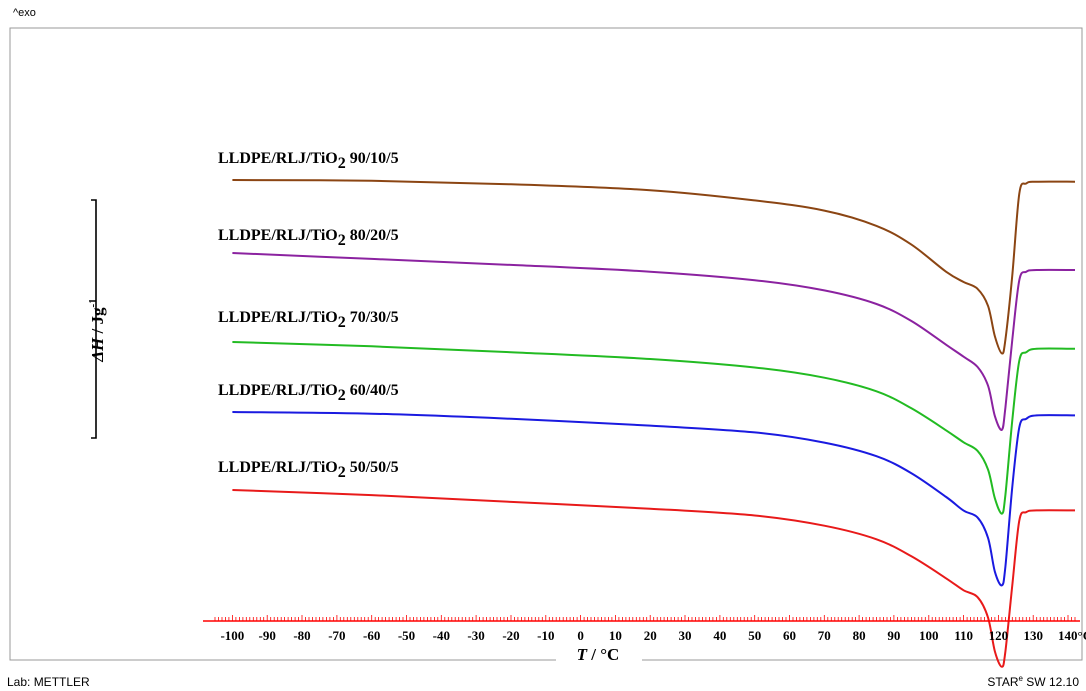  I want to click on series-label-ratio: 70/30/5, so click(372, 317).